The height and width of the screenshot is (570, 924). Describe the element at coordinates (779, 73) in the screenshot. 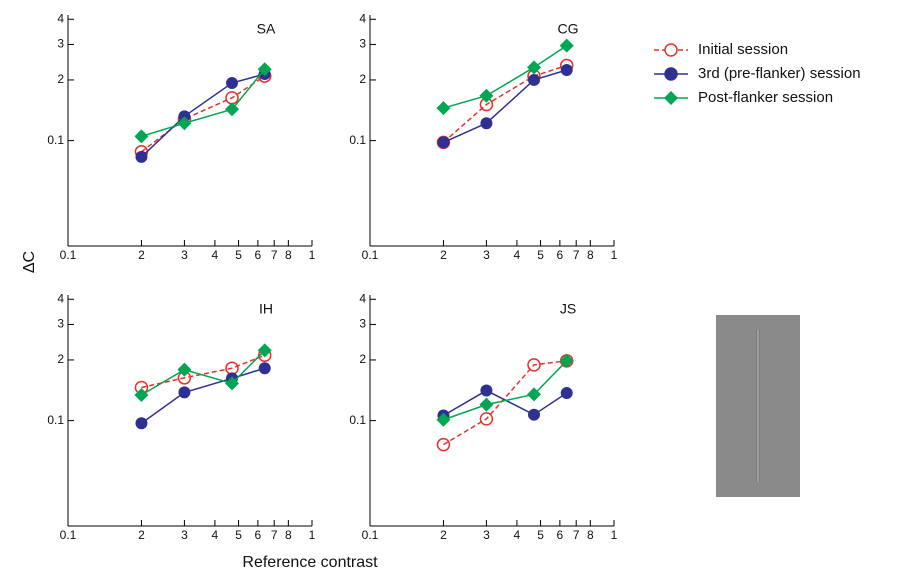

I see `legend-label: 3rd (pre-flanker) session` at that location.